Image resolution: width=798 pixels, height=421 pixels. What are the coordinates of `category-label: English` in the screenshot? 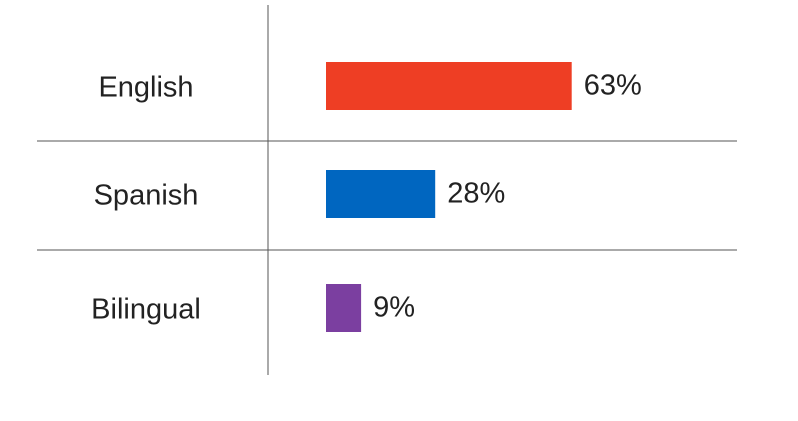 It's located at (145, 88).